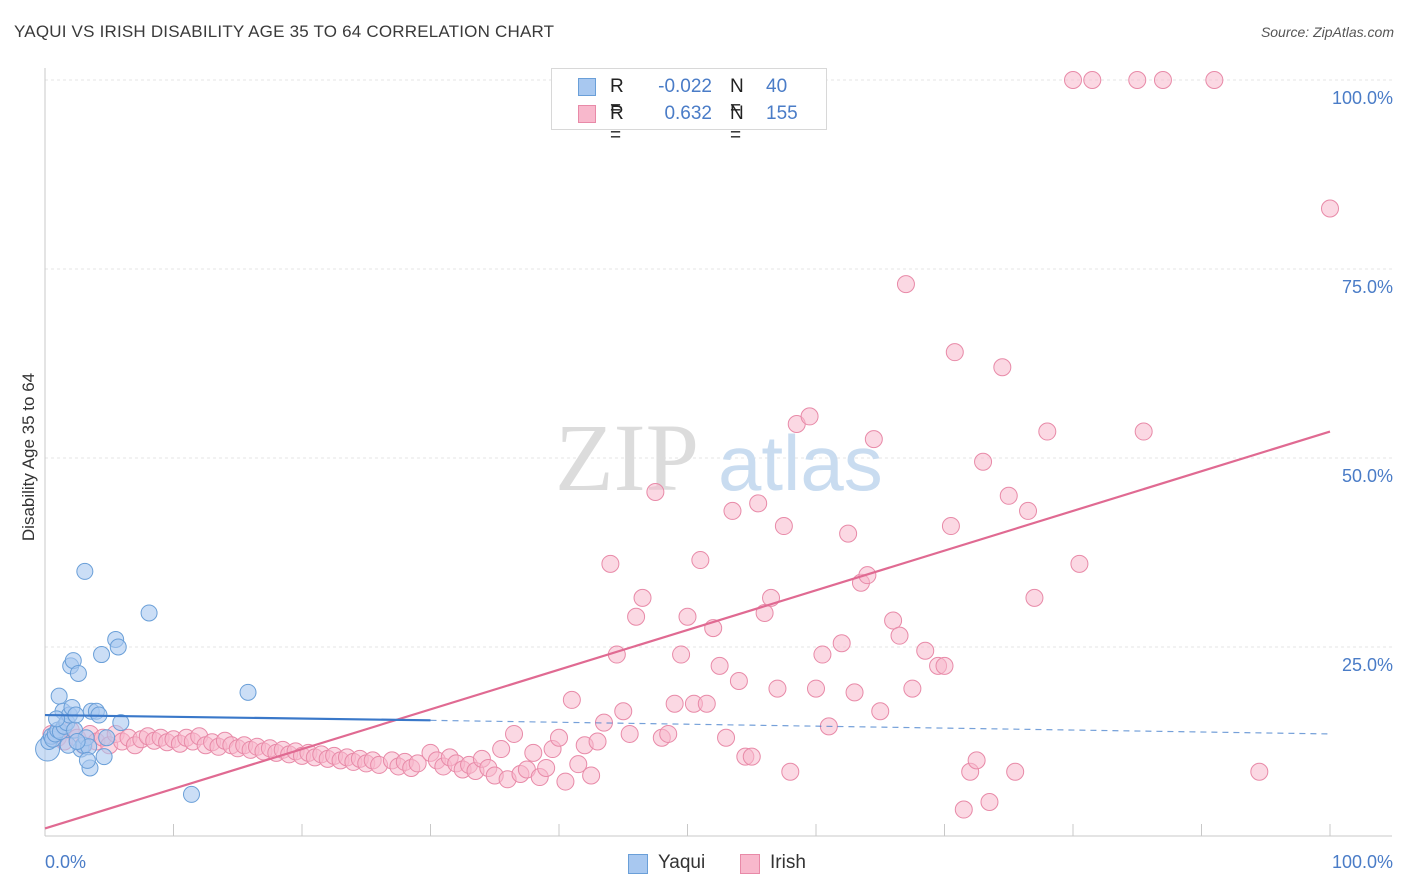 The width and height of the screenshot is (1406, 892). Describe the element at coordinates (777, 86) in the screenshot. I see `legend-n-value: 40` at that location.